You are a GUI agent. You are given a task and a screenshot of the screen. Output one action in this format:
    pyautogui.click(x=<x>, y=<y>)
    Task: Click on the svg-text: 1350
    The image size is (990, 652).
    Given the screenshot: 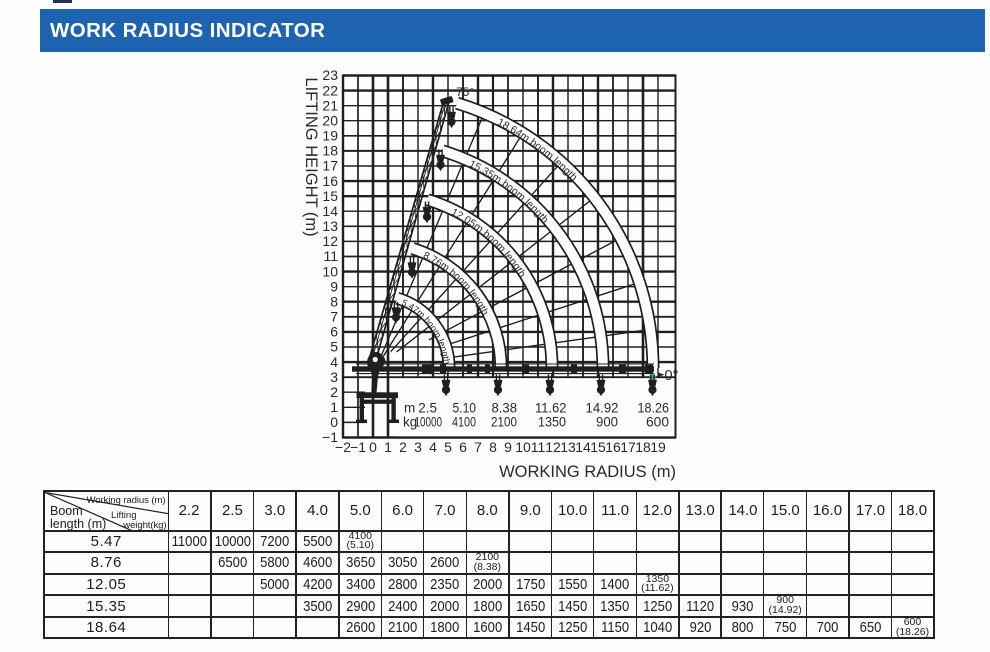 What is the action you would take?
    pyautogui.click(x=552, y=421)
    